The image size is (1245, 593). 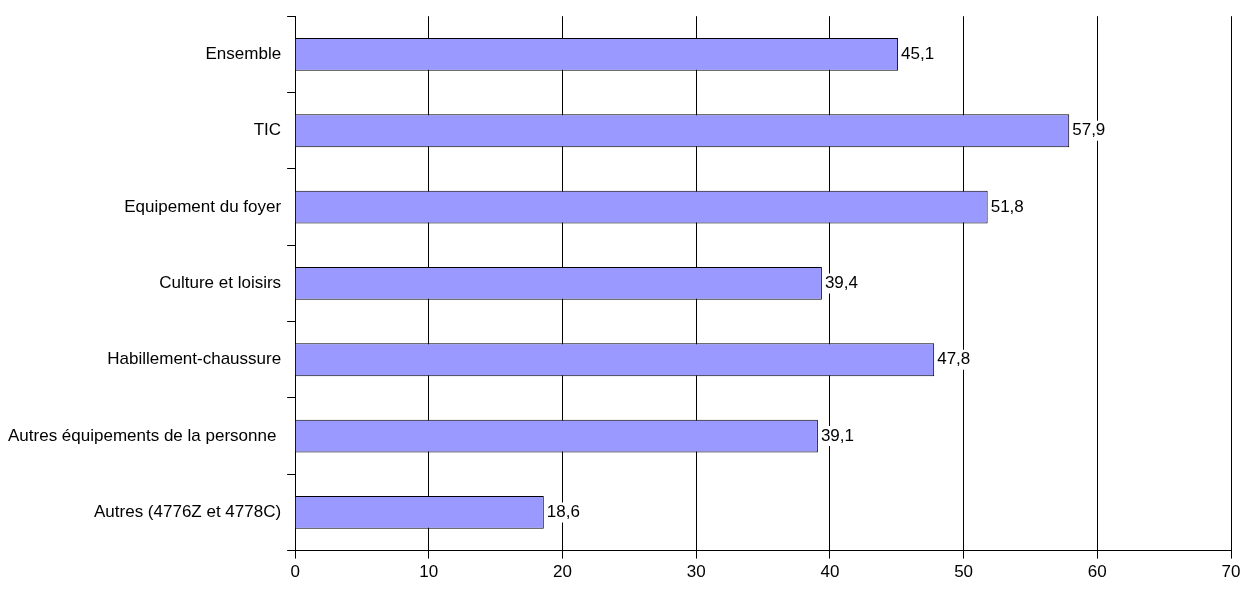 What do you see at coordinates (837, 435) in the screenshot?
I see `data-label: 39,1` at bounding box center [837, 435].